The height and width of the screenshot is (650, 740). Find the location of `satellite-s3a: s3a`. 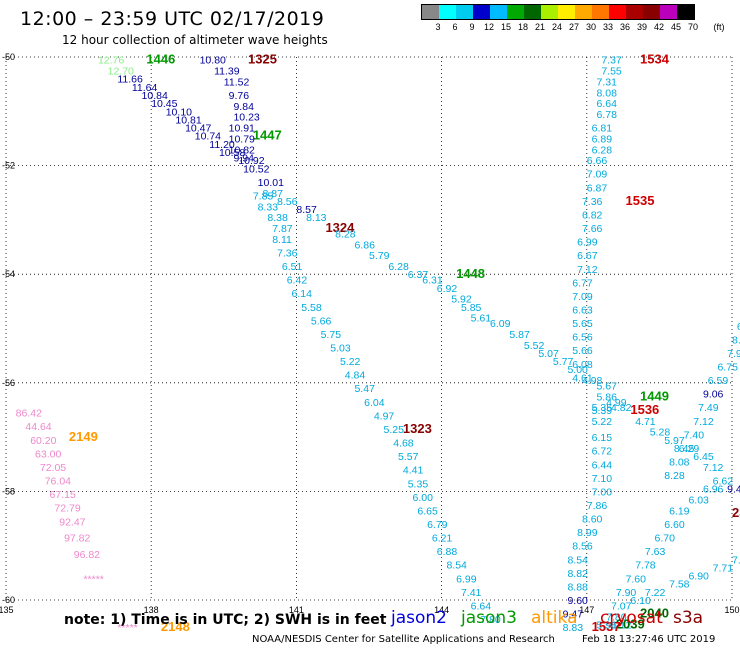

satellite-s3a: s3a is located at coordinates (688, 618).